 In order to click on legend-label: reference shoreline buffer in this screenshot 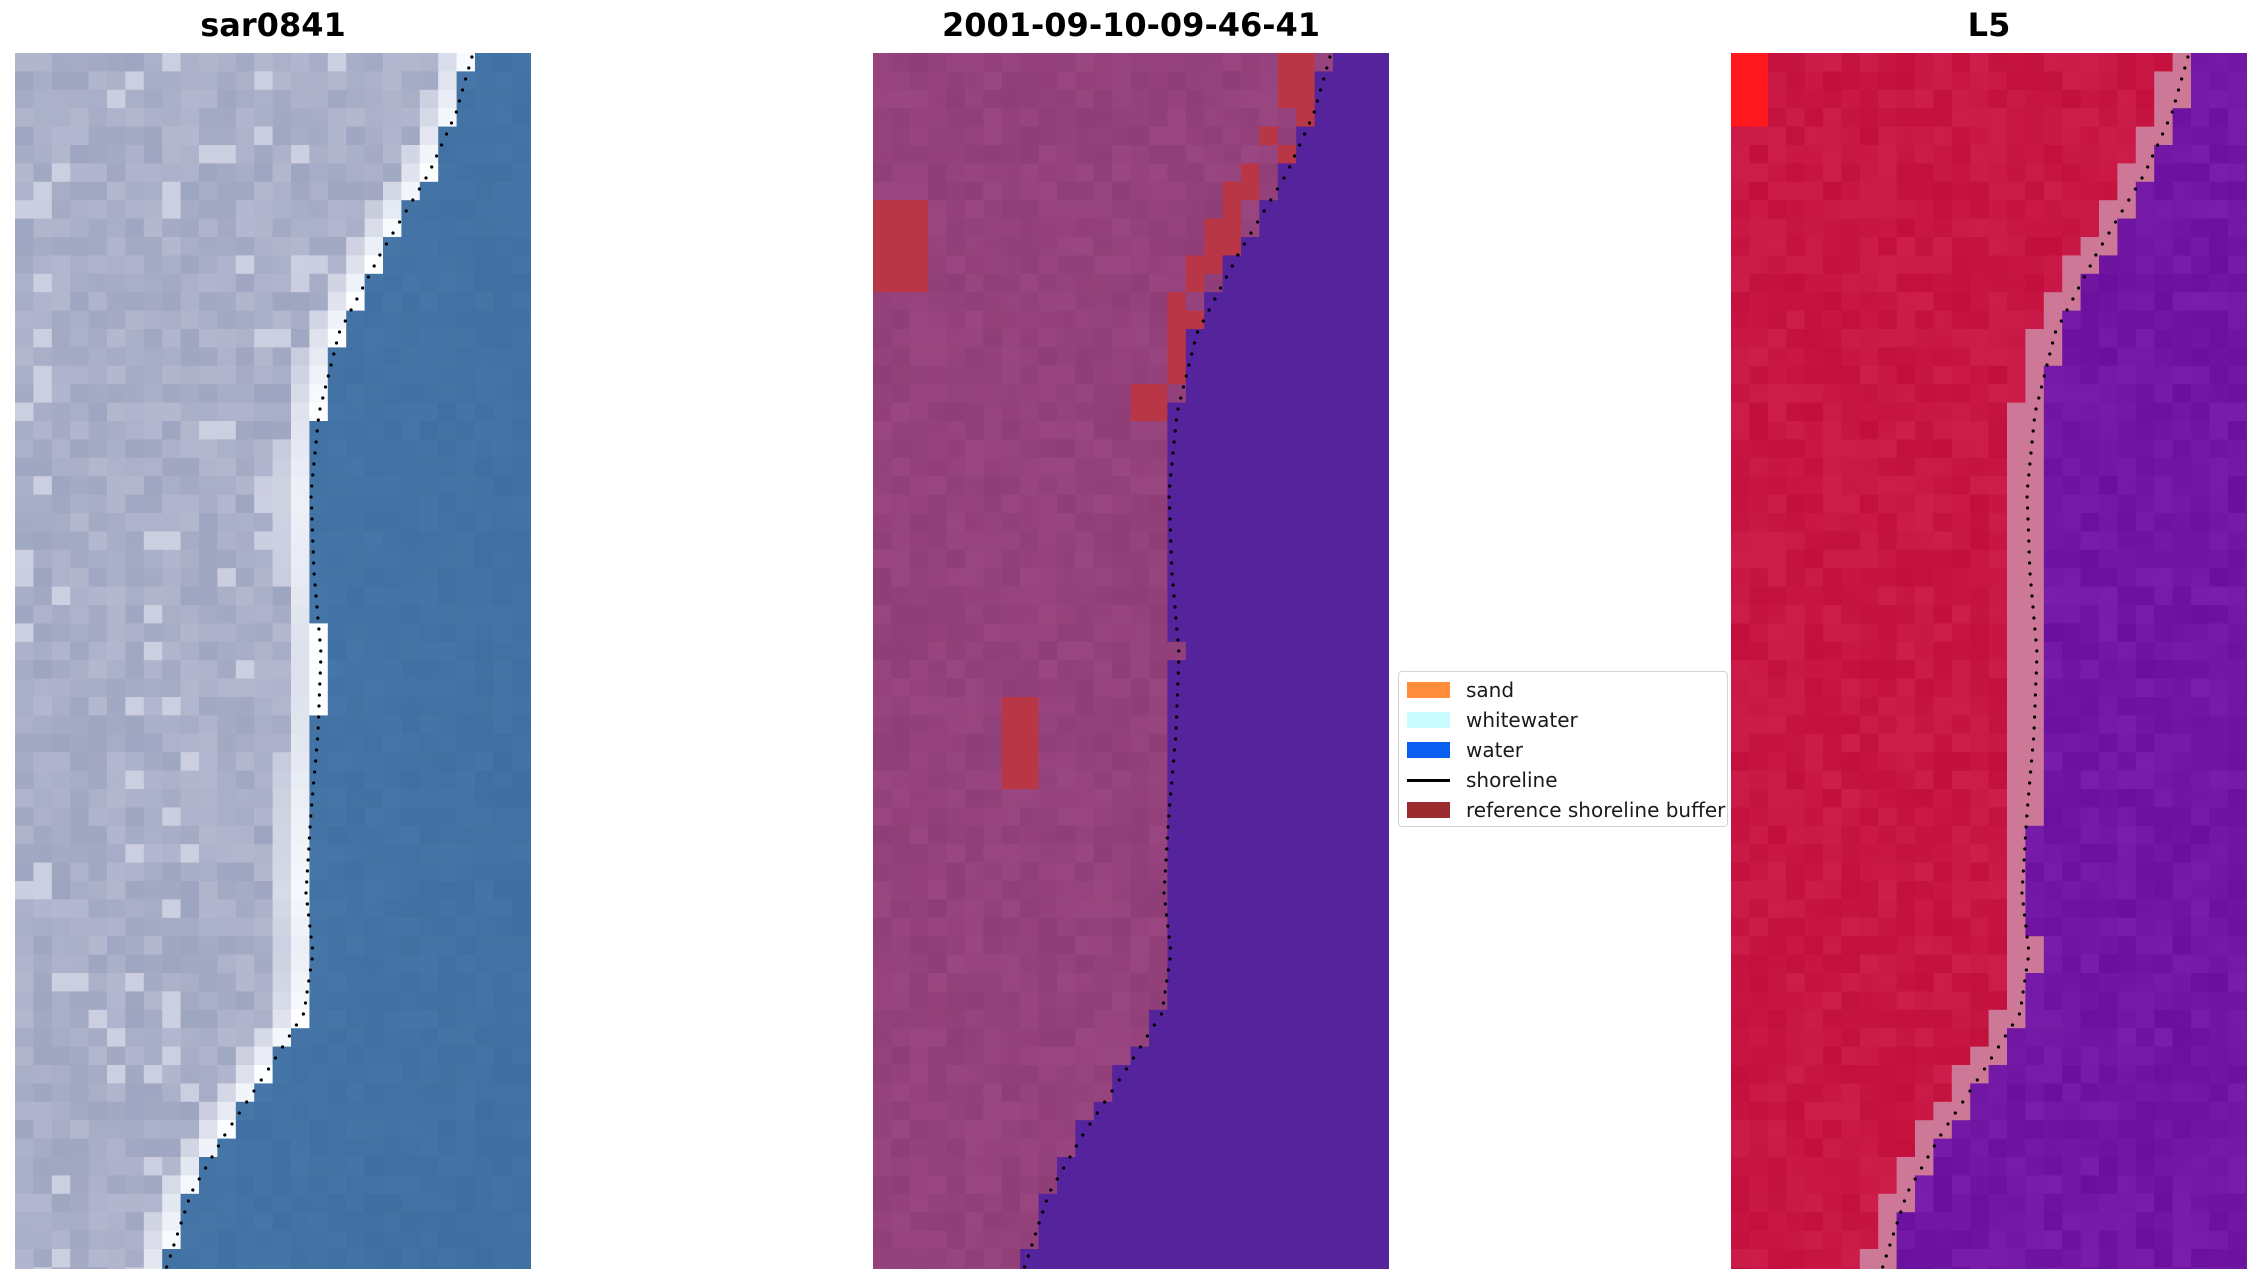, I will do `click(1596, 810)`.